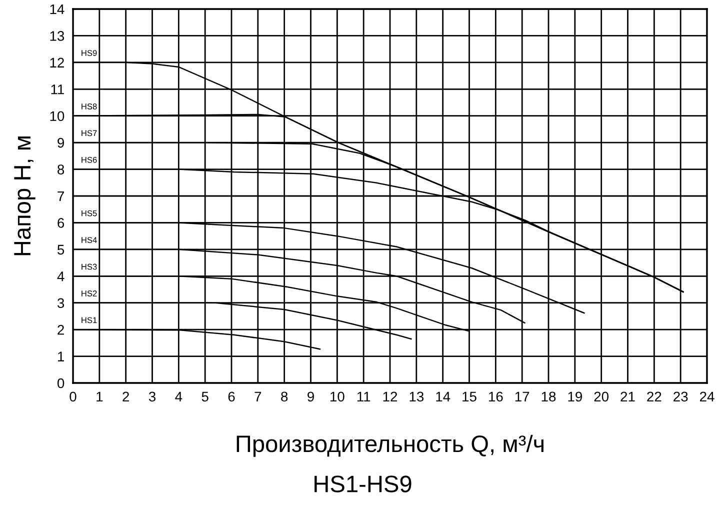 The width and height of the screenshot is (725, 514). What do you see at coordinates (390, 445) in the screenshot?
I see `x-axis-title: Производительность Q, м³/ч` at bounding box center [390, 445].